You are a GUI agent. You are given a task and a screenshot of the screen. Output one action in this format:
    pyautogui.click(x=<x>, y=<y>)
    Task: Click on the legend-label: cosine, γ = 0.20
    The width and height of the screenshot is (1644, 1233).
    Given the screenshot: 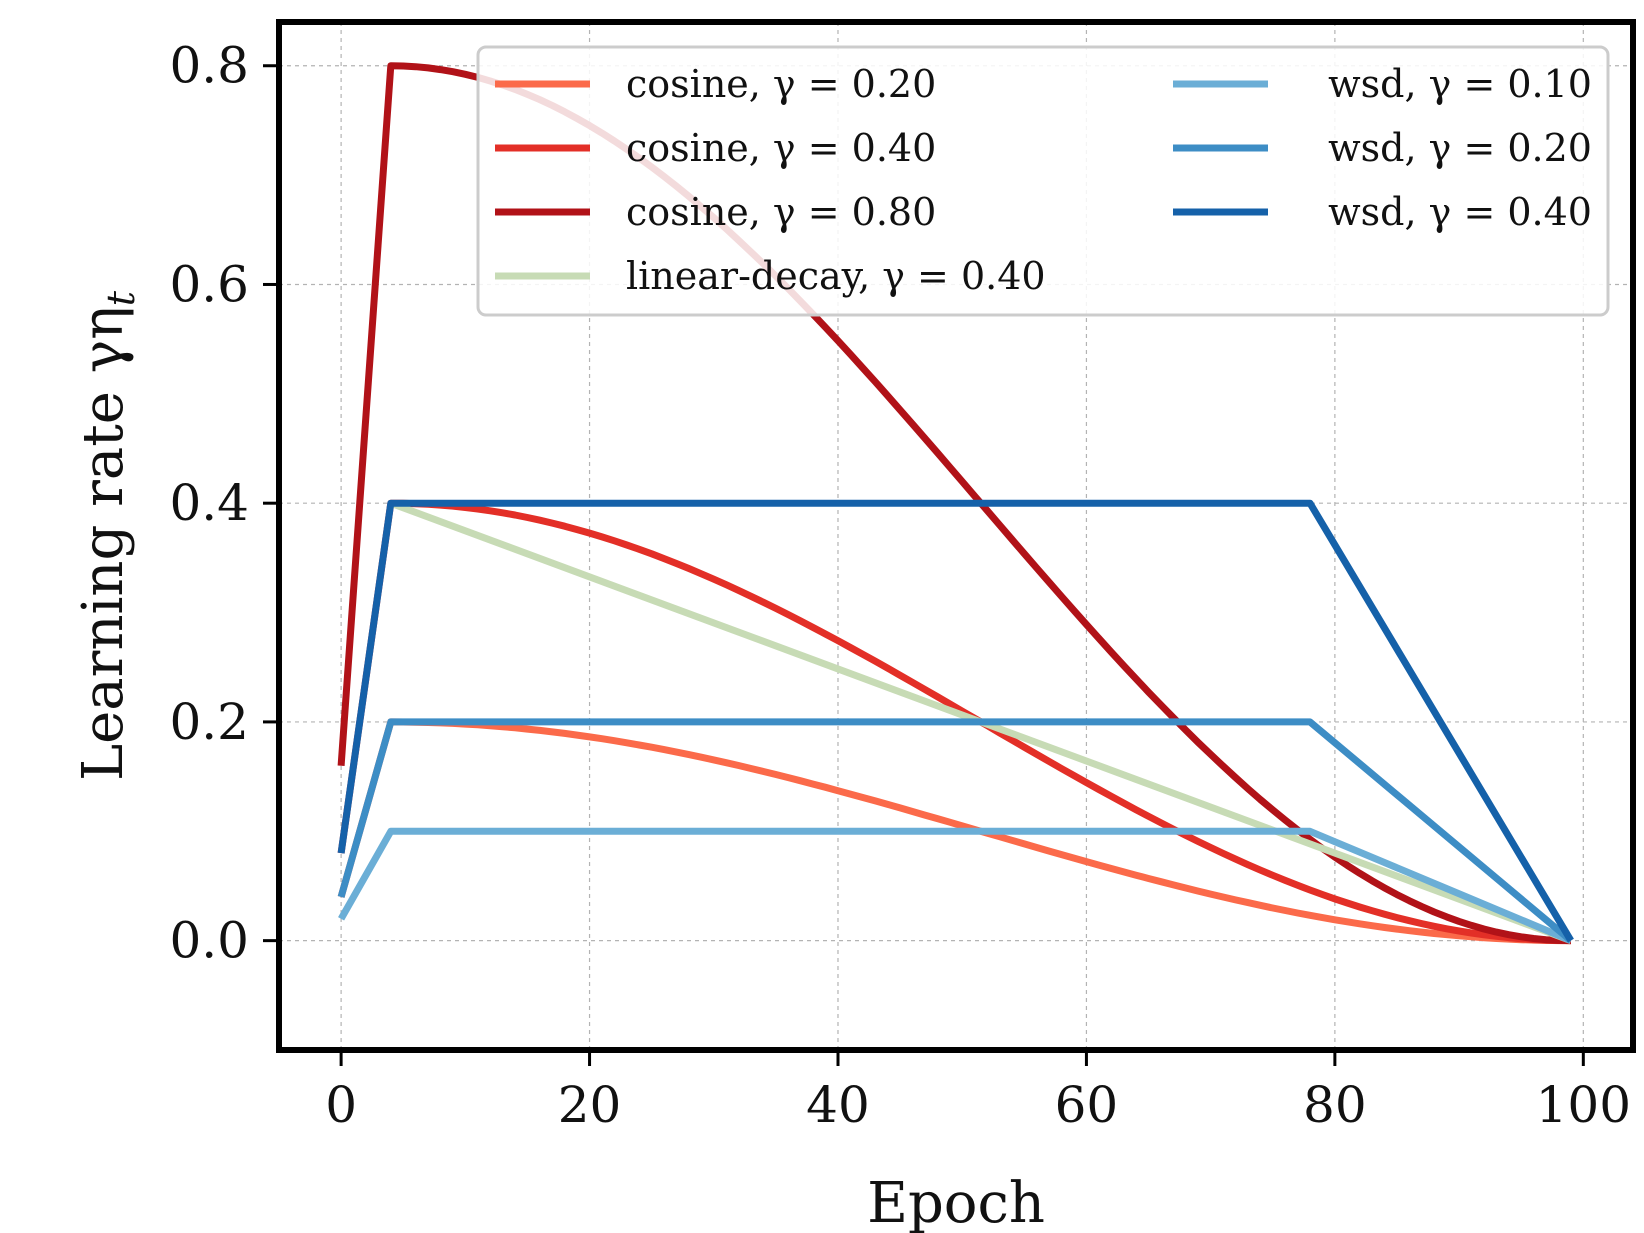 What is the action you would take?
    pyautogui.click(x=781, y=84)
    